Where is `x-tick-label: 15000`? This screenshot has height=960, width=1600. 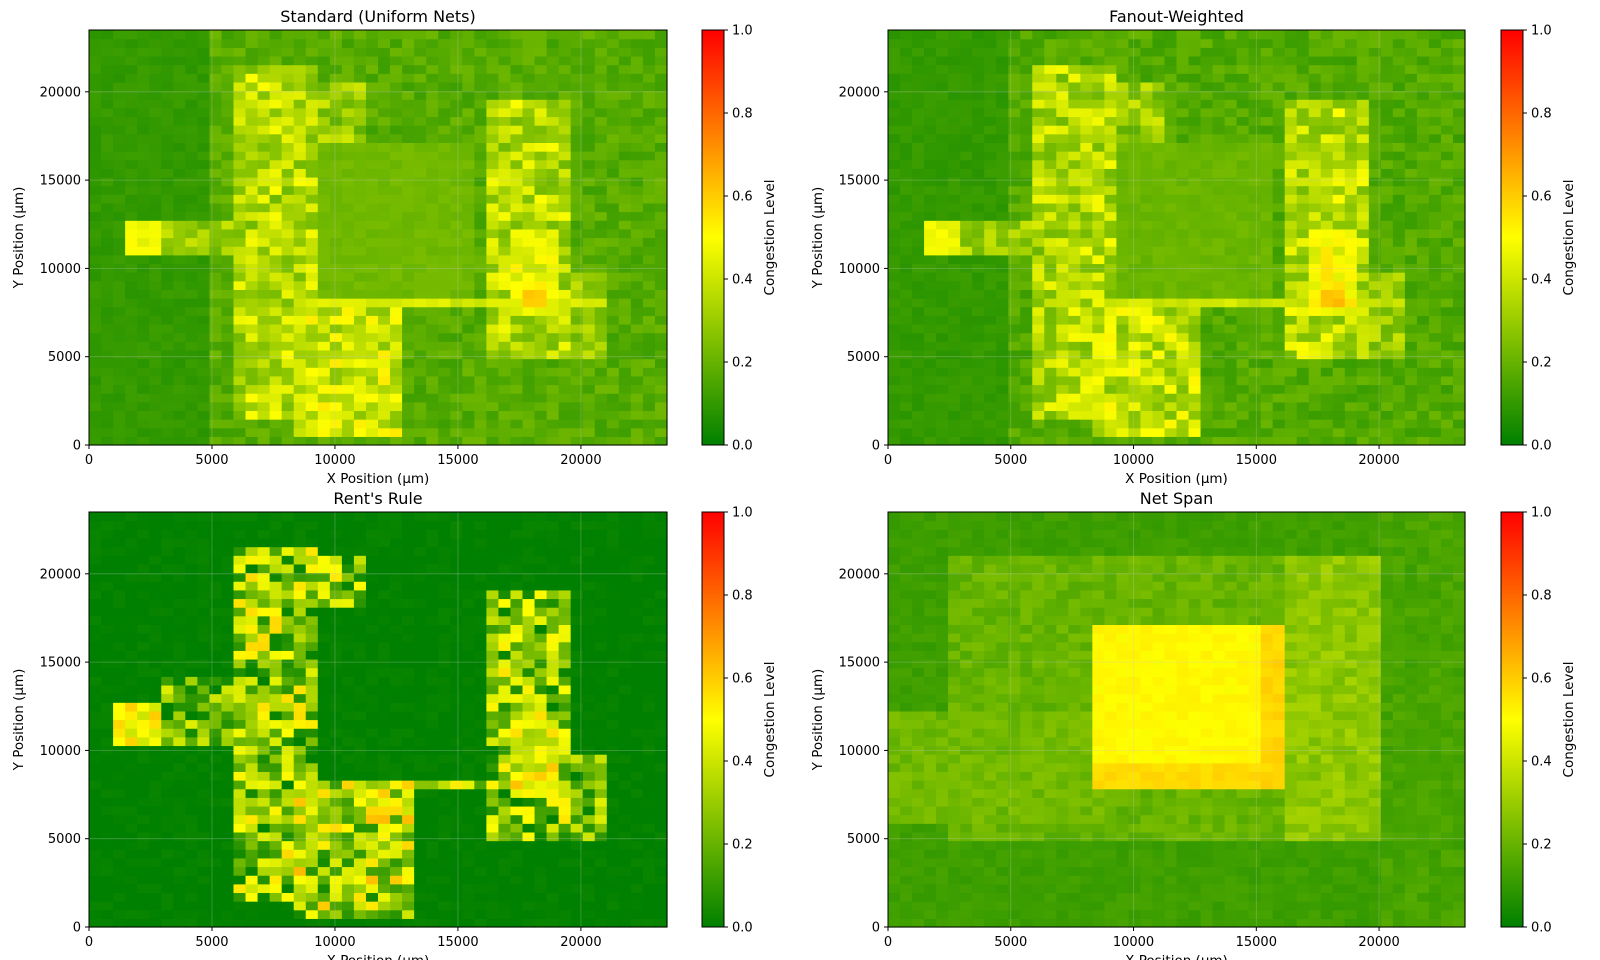 x-tick-label: 15000 is located at coordinates (457, 460).